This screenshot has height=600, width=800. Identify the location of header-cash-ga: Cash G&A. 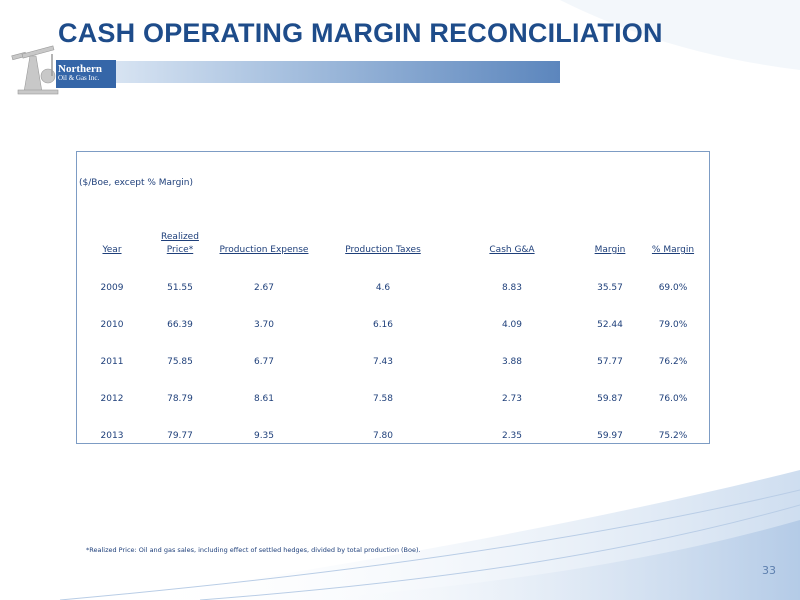
(512, 250).